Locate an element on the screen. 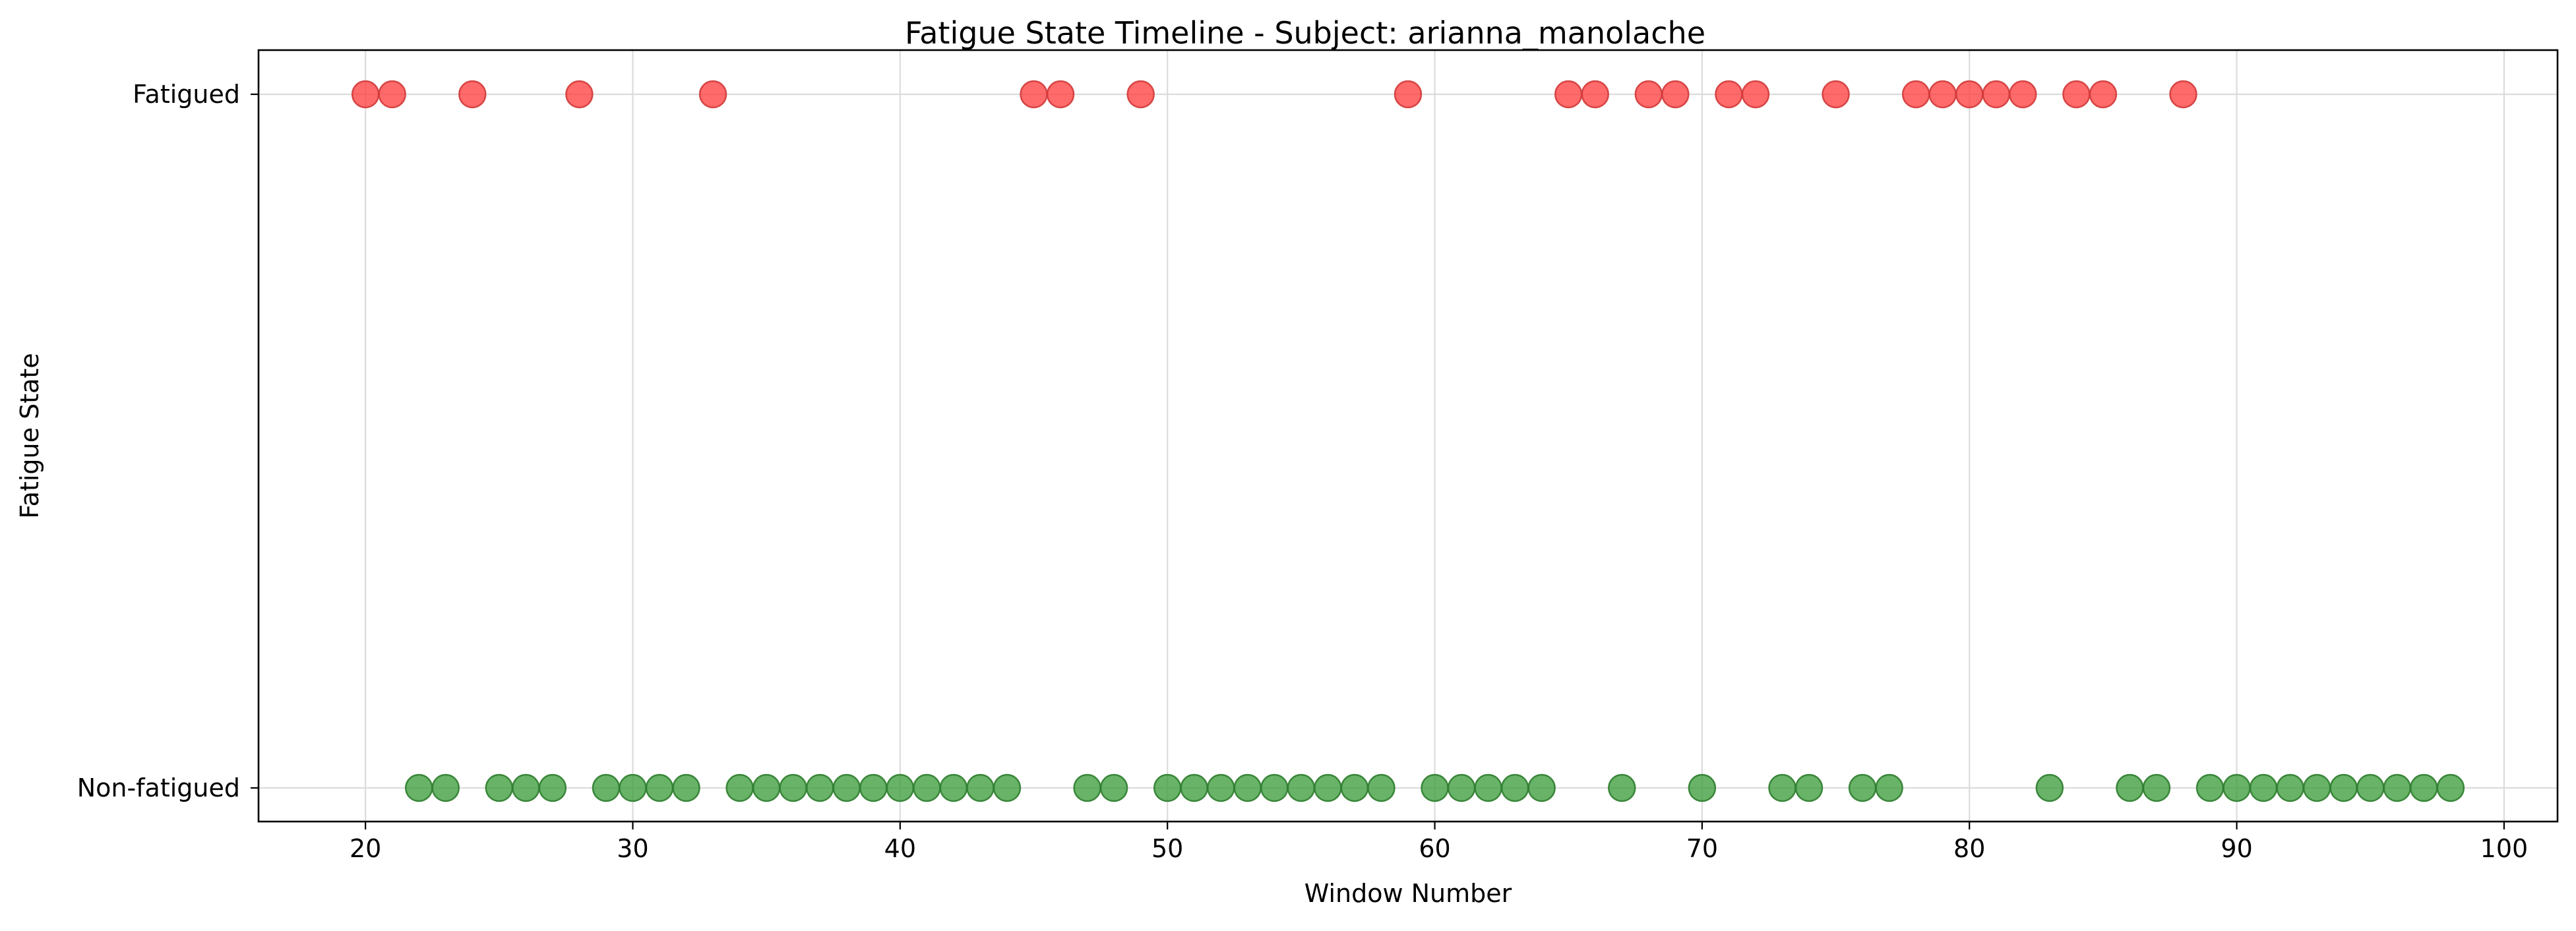 The height and width of the screenshot is (931, 2576). y-axis-ticks: Fatigued Non-fatigued is located at coordinates (168, 441).